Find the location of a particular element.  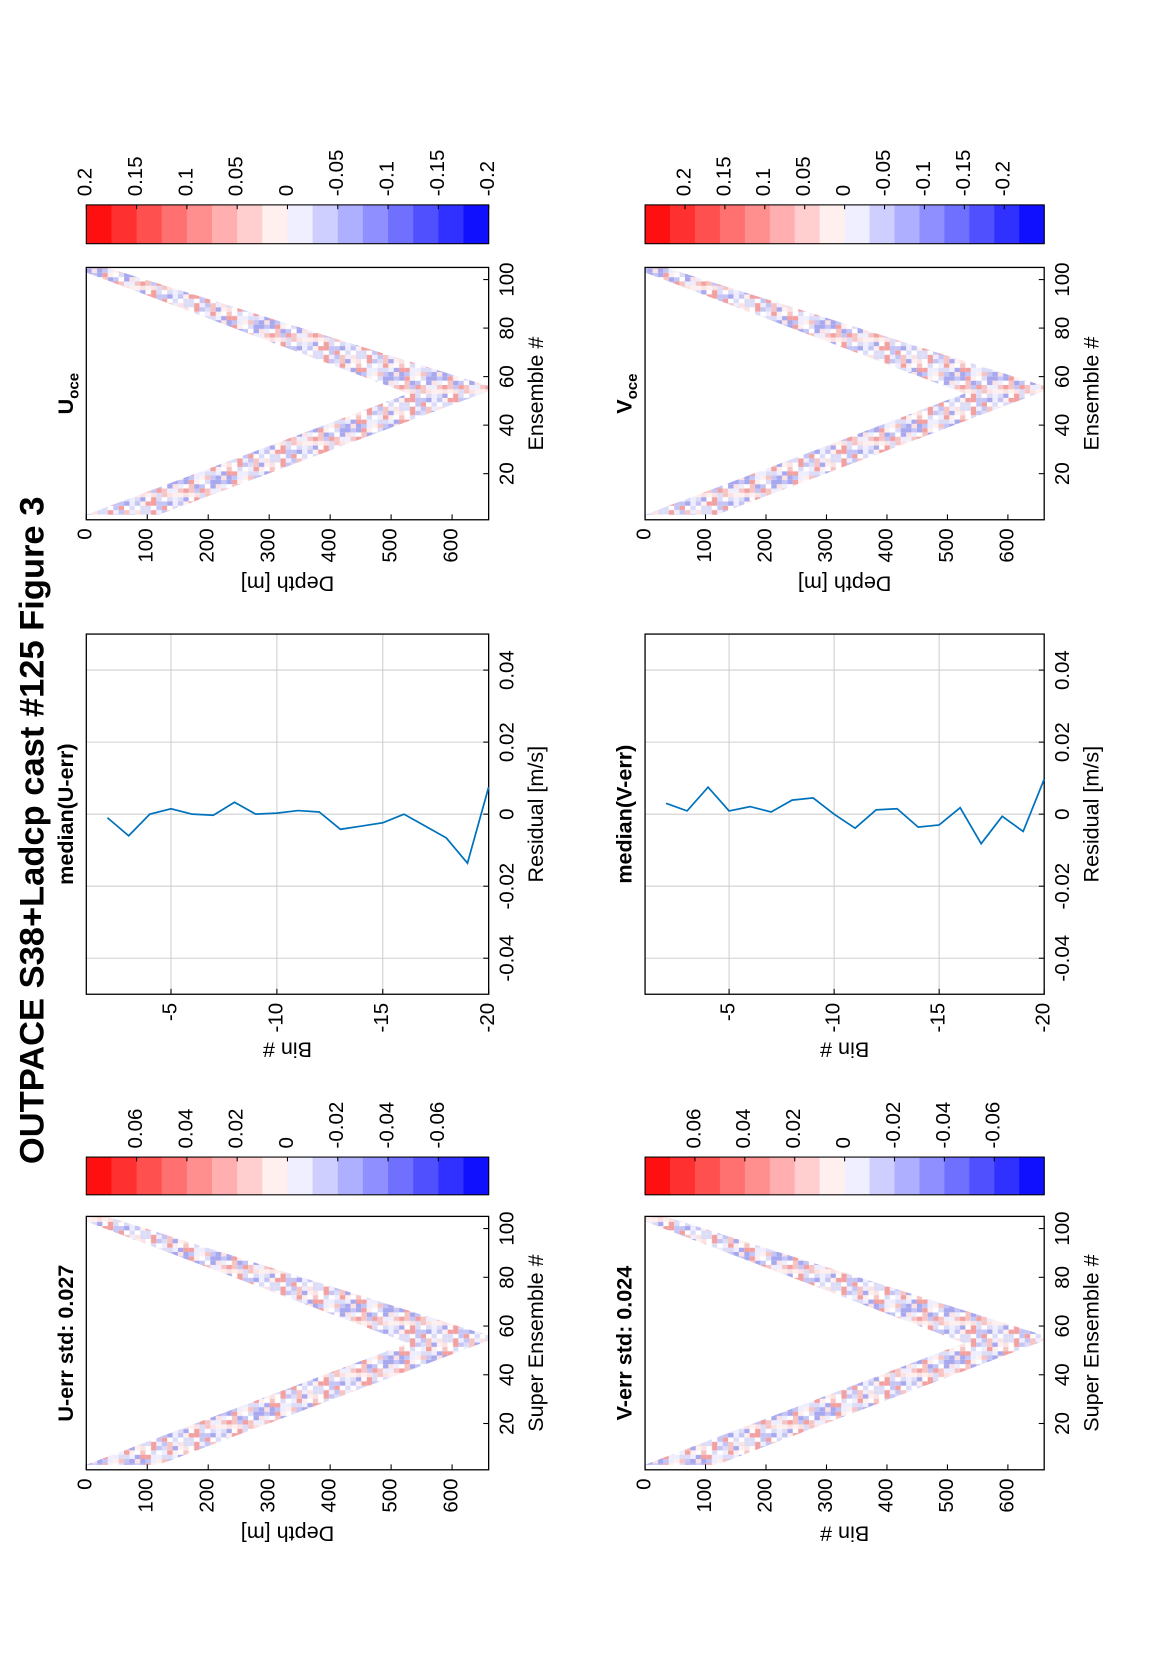

colorbar-tick-label: -0.2 is located at coordinates (487, 178).